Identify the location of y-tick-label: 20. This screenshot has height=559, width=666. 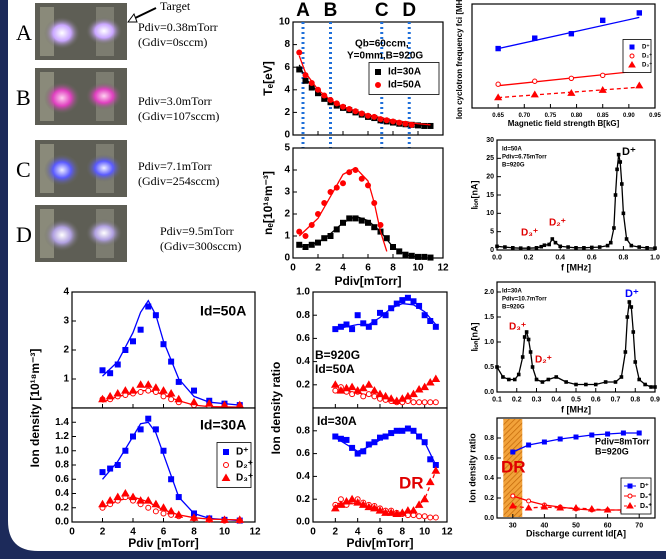
(490, 177).